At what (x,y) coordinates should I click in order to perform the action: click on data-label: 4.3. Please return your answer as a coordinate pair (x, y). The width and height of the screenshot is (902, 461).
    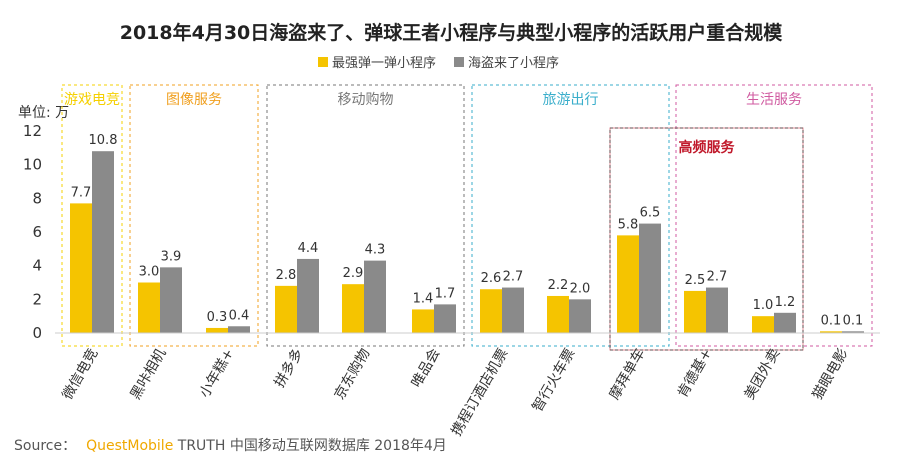
    Looking at the image, I should click on (375, 250).